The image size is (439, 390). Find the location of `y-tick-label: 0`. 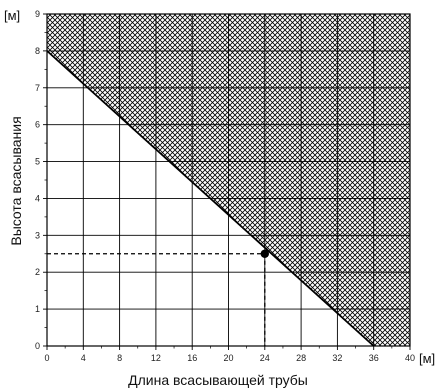

y-tick-label: 0 is located at coordinates (37, 346).